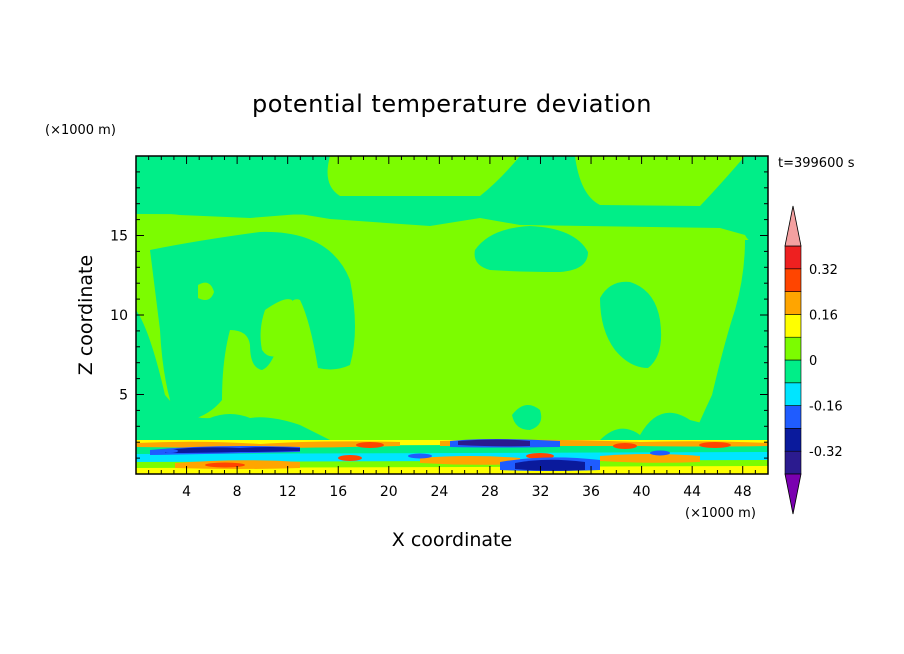  Describe the element at coordinates (531, 249) in the screenshot. I see `center-blob` at that location.